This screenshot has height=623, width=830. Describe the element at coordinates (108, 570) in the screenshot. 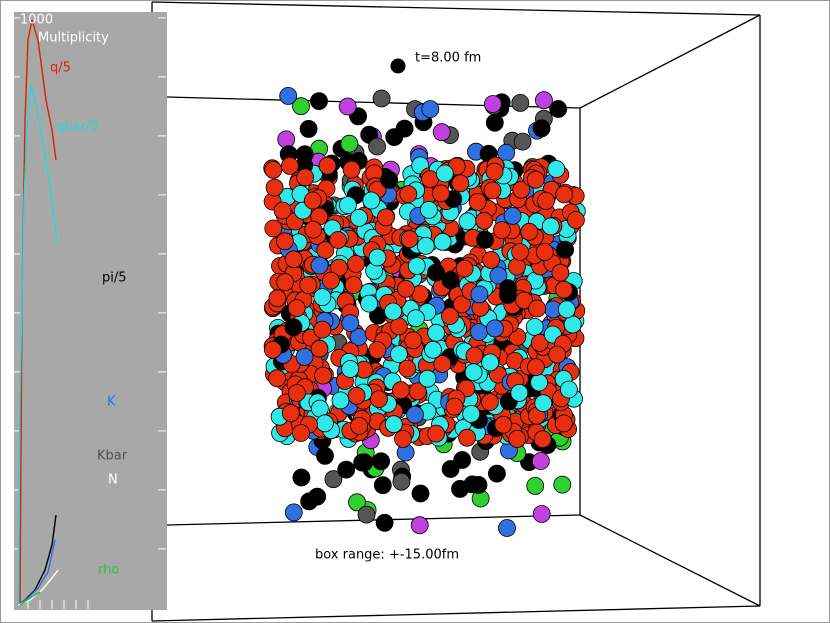

I see `curve-label: rho` at that location.